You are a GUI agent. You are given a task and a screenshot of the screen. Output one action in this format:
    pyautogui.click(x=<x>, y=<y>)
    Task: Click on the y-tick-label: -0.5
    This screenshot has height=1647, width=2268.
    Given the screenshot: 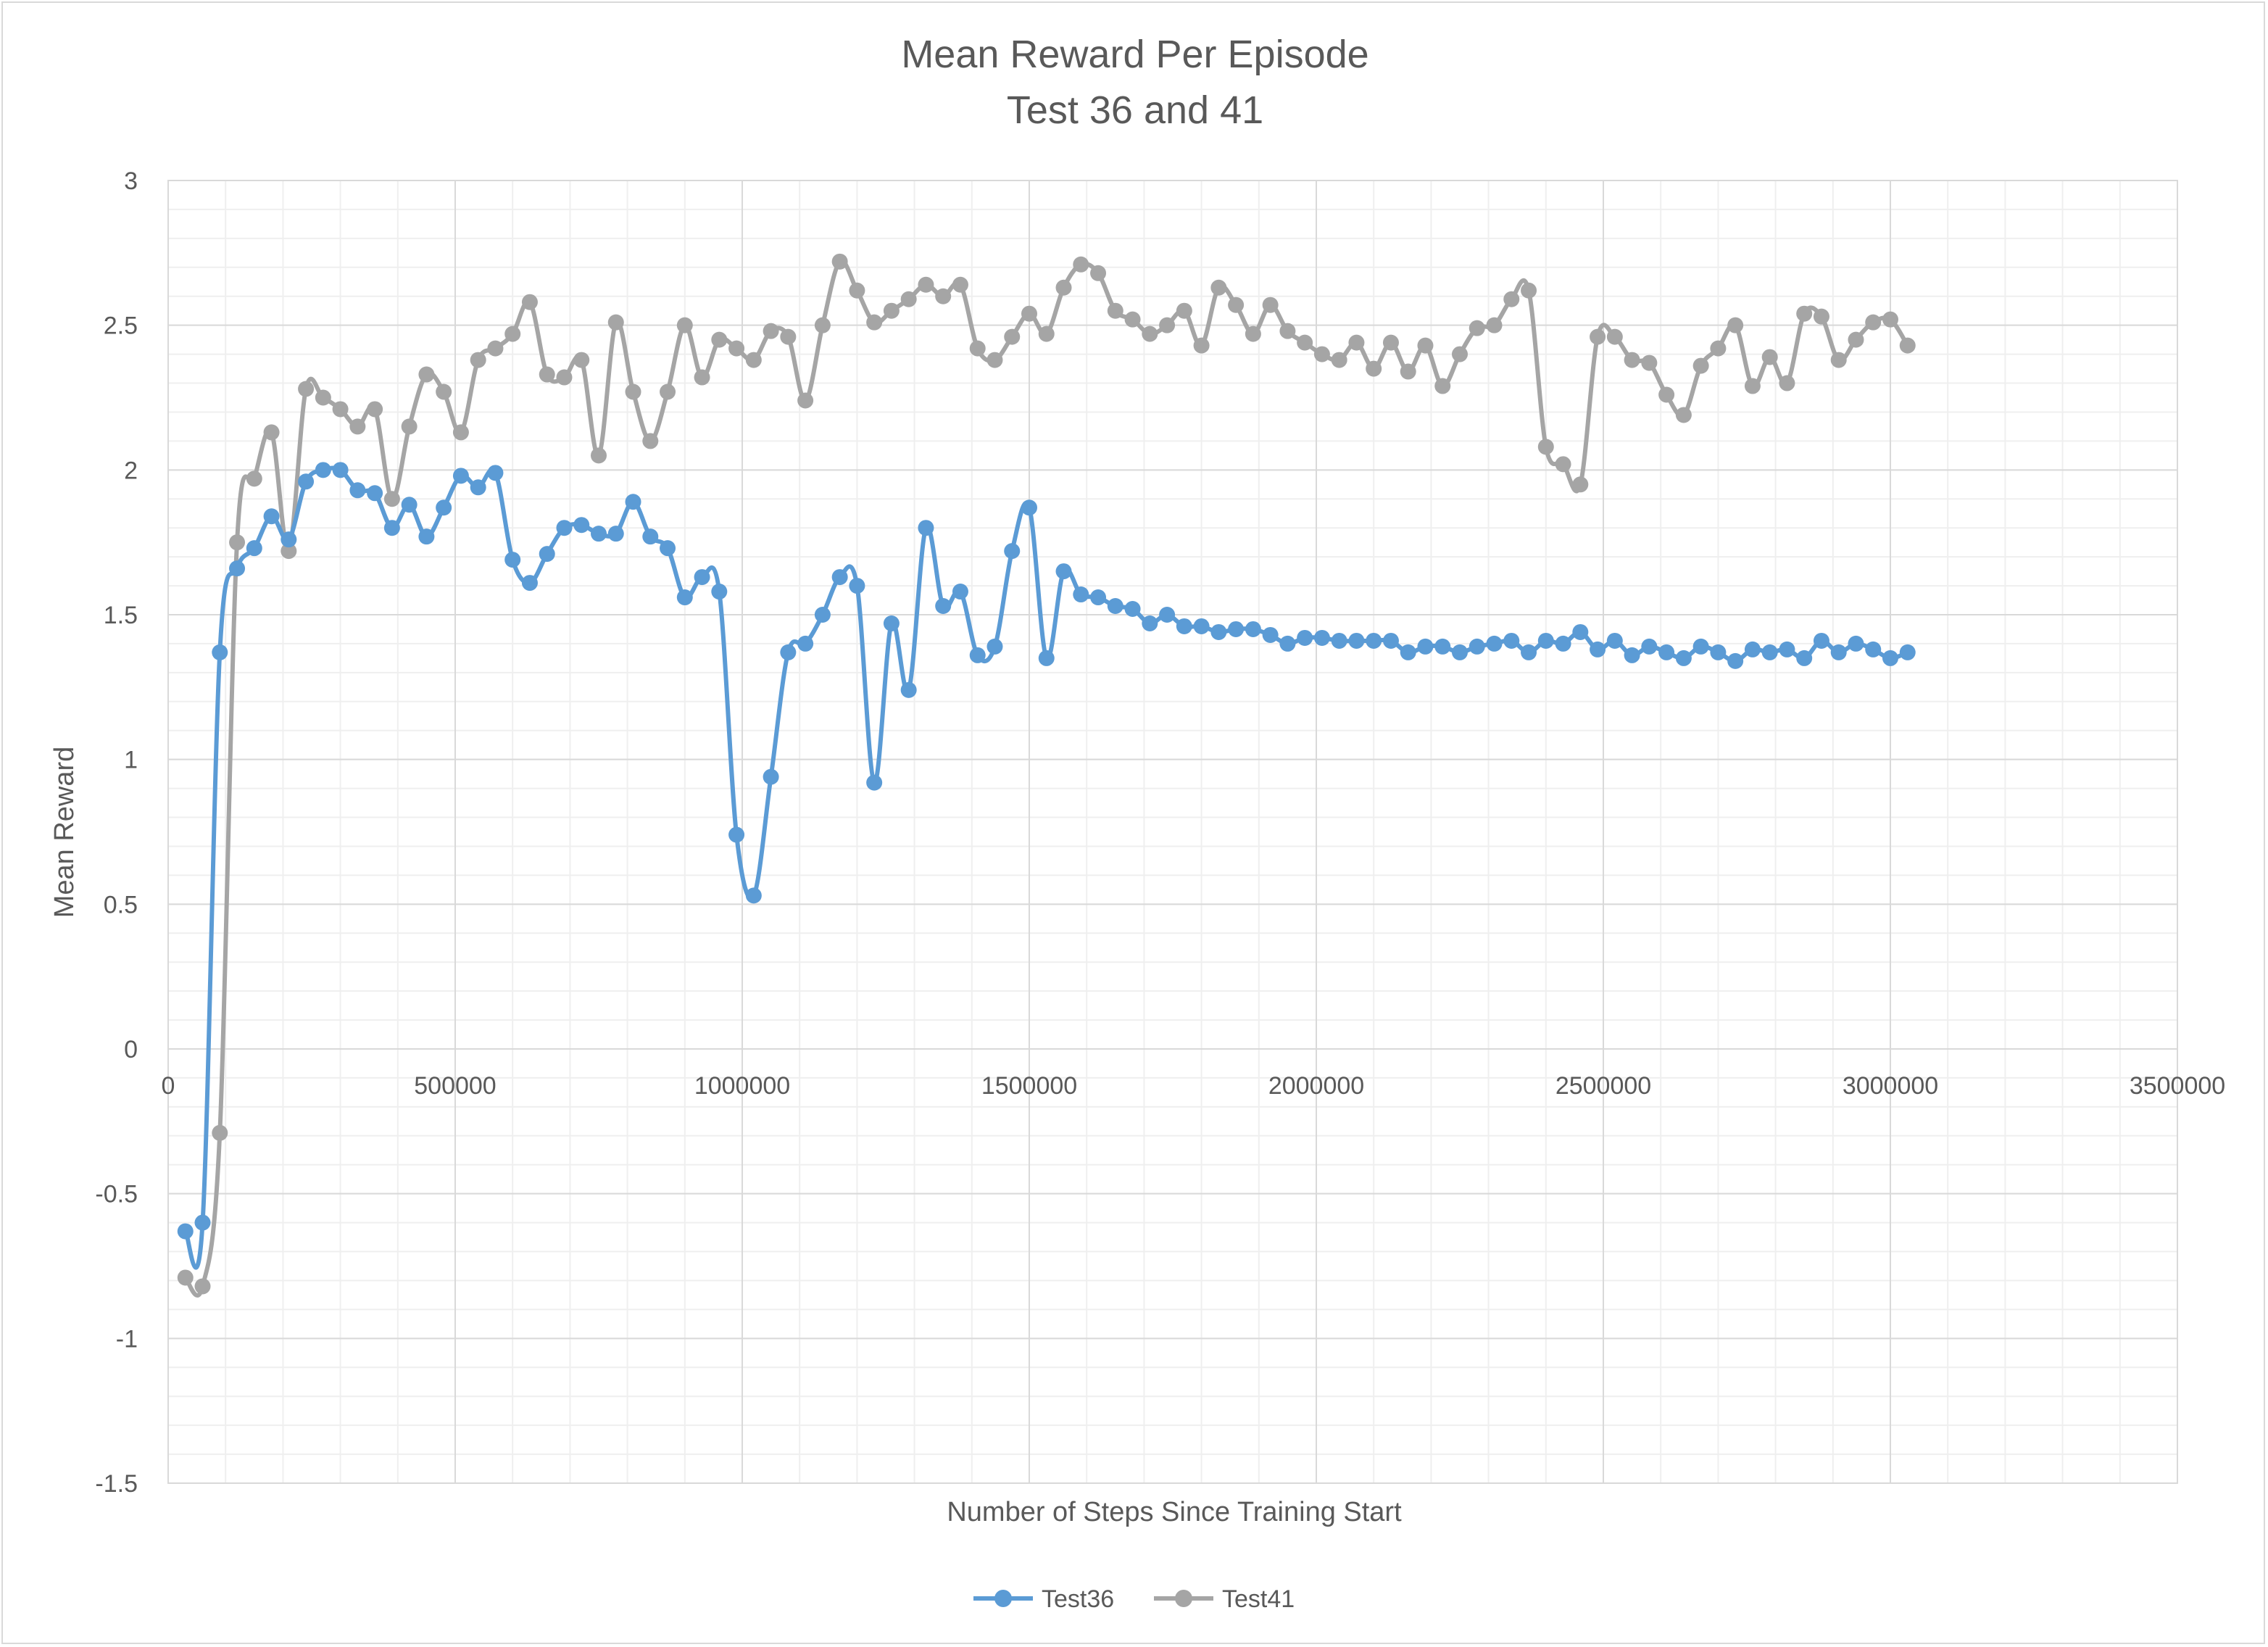 What is the action you would take?
    pyautogui.click(x=116, y=1194)
    